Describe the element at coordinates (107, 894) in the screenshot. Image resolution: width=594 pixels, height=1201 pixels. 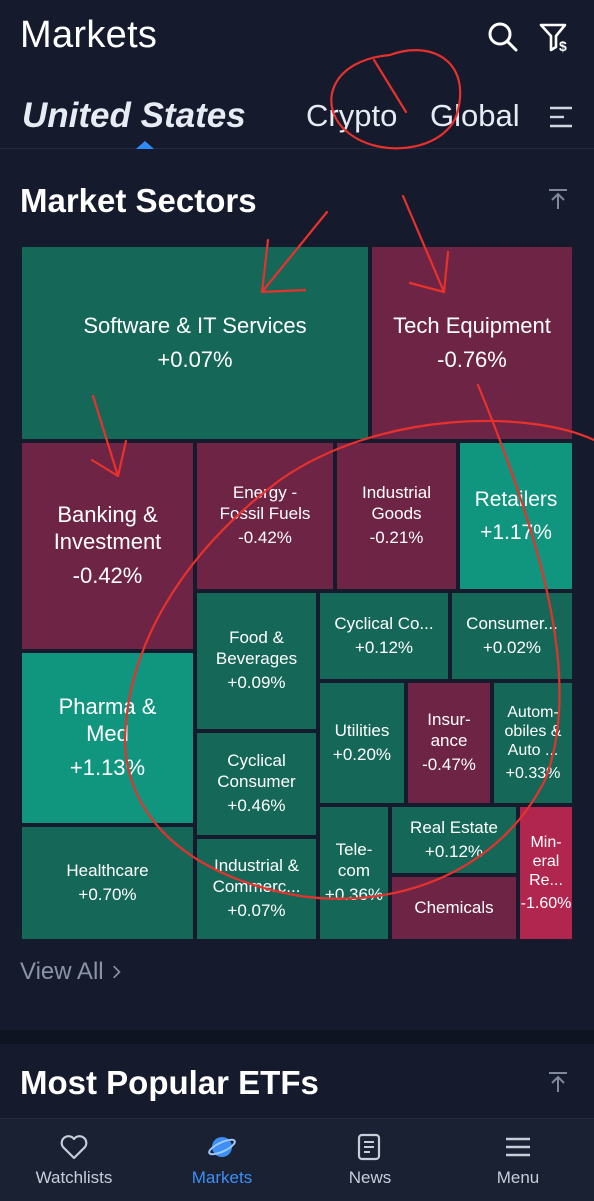
I see `sector-change: +0.70%` at that location.